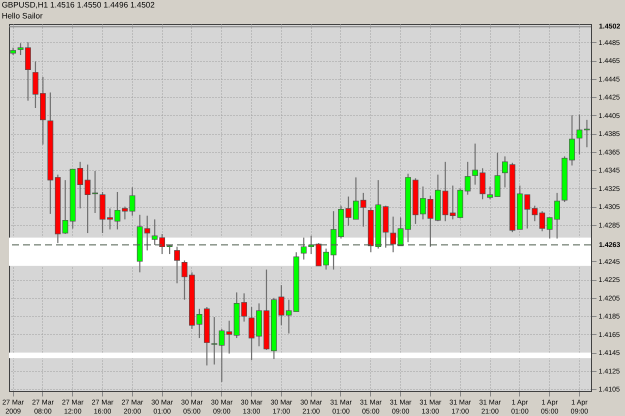 This screenshot has width=625, height=416. I want to click on chart-subtitle: Hello Sailor, so click(22, 16).